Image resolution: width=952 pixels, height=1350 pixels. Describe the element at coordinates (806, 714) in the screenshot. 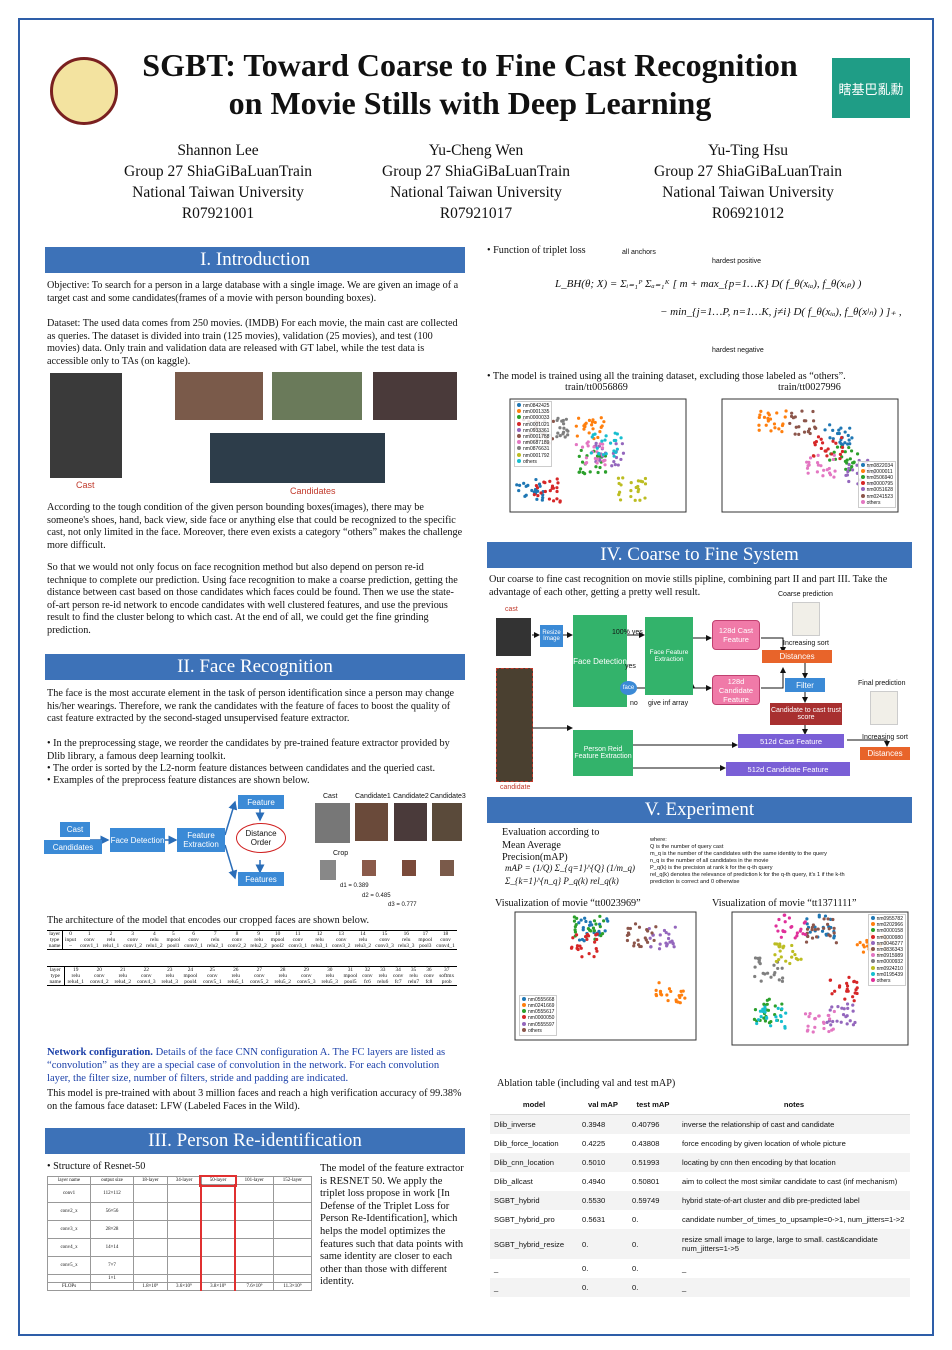

I see `node: Candidate to cast trust score` at that location.